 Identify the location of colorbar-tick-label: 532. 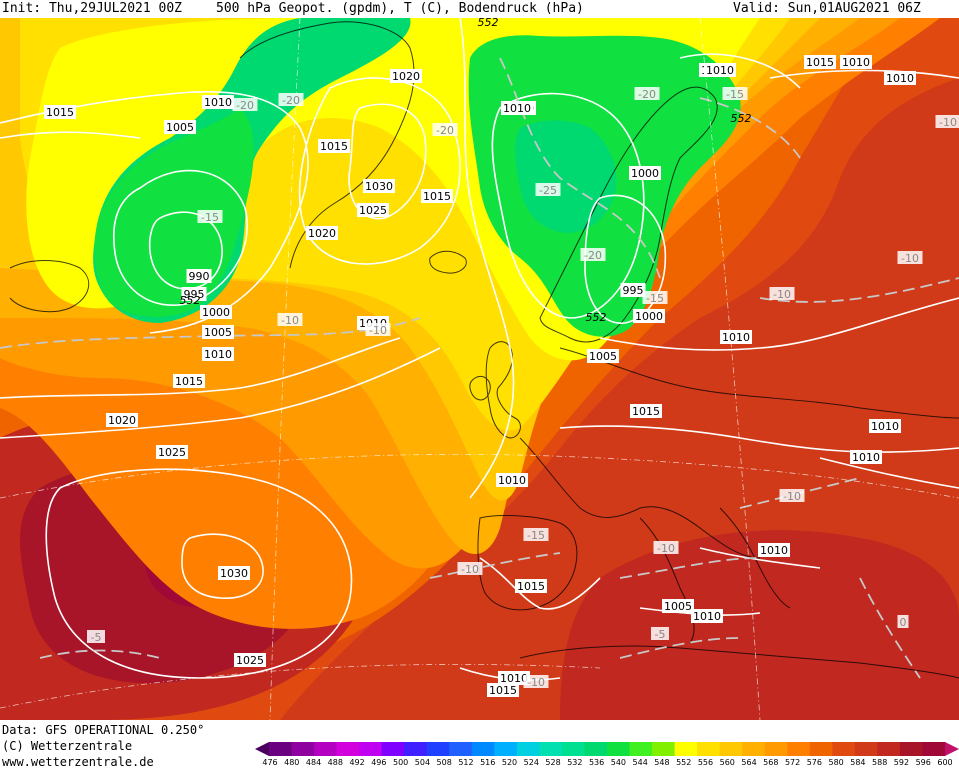
(575, 762).